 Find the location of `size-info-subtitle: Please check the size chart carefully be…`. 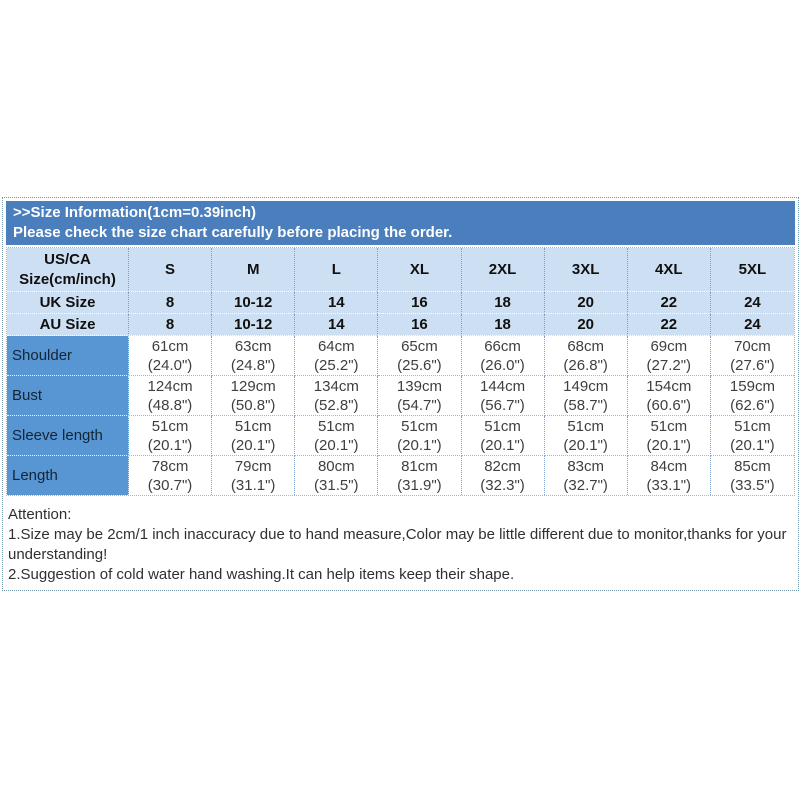

size-info-subtitle: Please check the size chart carefully be… is located at coordinates (233, 232).